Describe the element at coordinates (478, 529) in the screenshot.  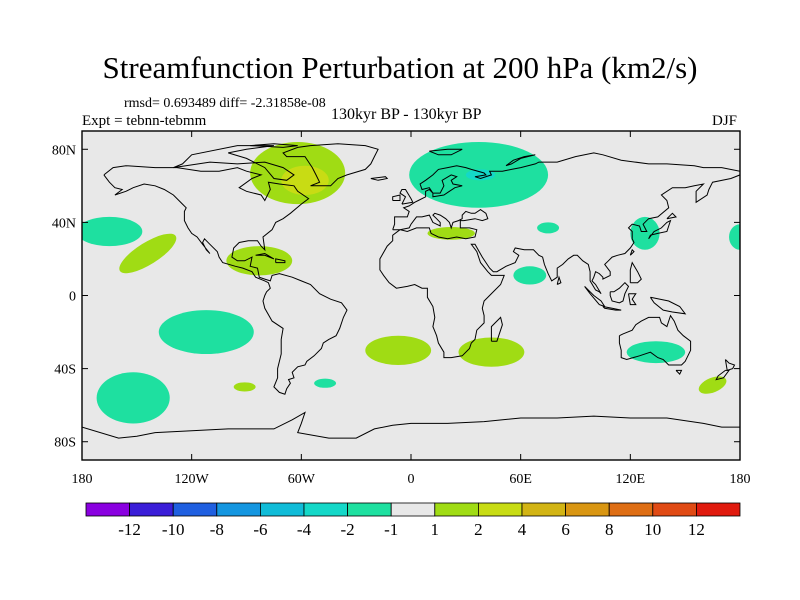
I see `colorbar-label: 2` at that location.